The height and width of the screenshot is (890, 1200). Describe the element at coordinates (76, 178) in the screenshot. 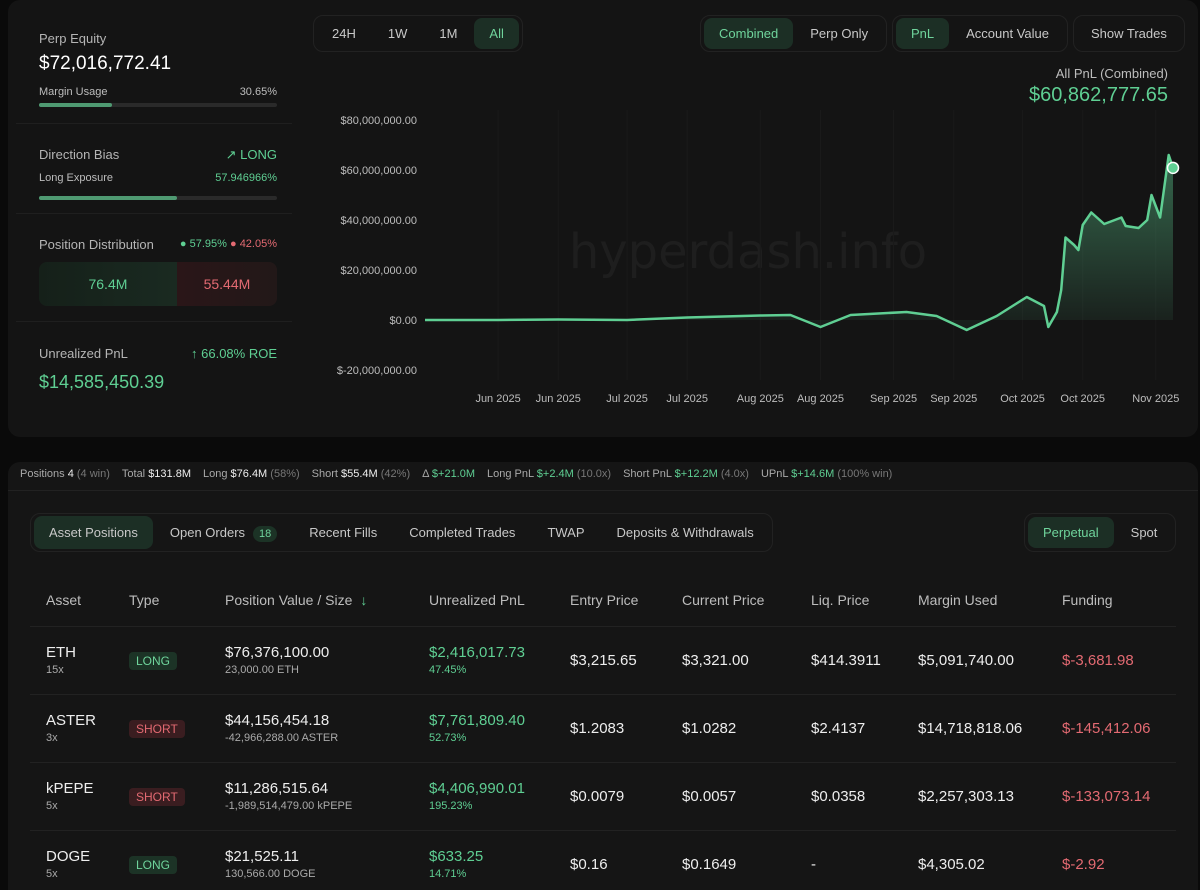

I see `long-exposure-label: Long Exposure` at that location.